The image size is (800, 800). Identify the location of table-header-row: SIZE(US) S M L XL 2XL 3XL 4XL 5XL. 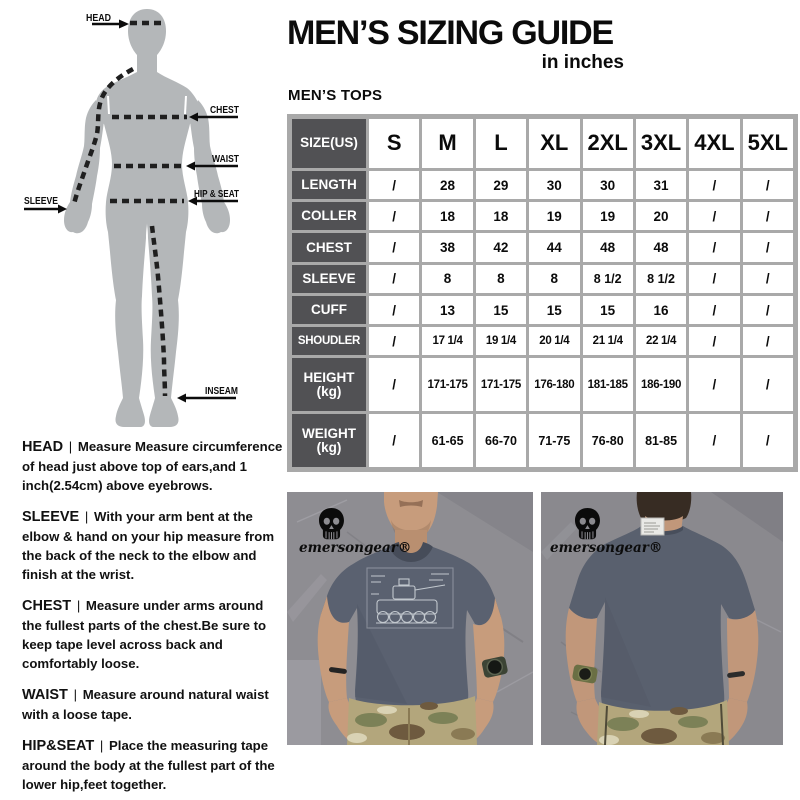
(542, 143).